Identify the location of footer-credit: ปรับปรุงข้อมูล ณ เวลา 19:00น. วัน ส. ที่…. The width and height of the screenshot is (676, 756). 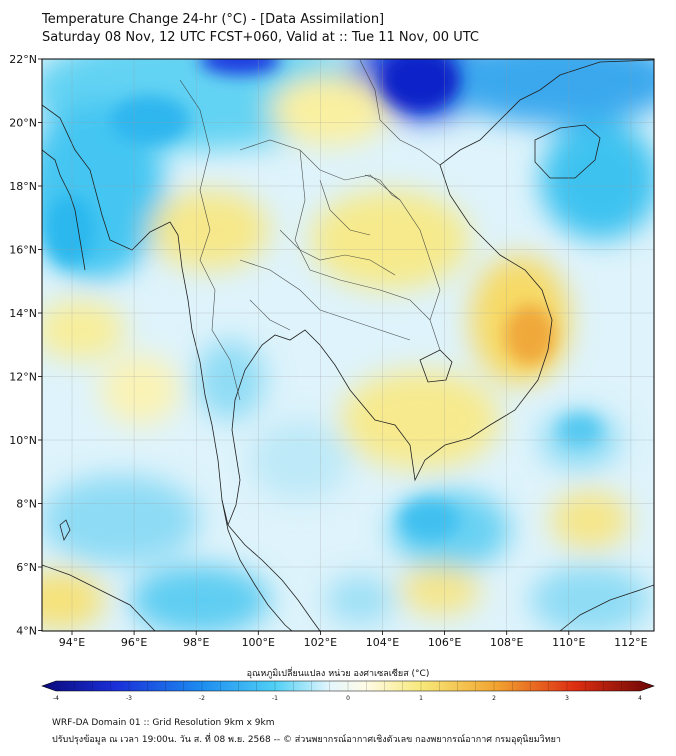
(306, 740).